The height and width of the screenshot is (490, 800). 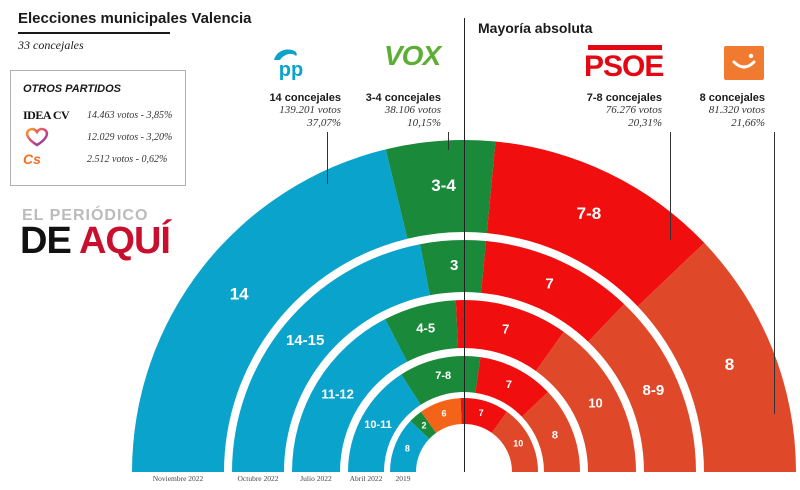 What do you see at coordinates (744, 63) in the screenshot?
I see `compromis-logo-icon` at bounding box center [744, 63].